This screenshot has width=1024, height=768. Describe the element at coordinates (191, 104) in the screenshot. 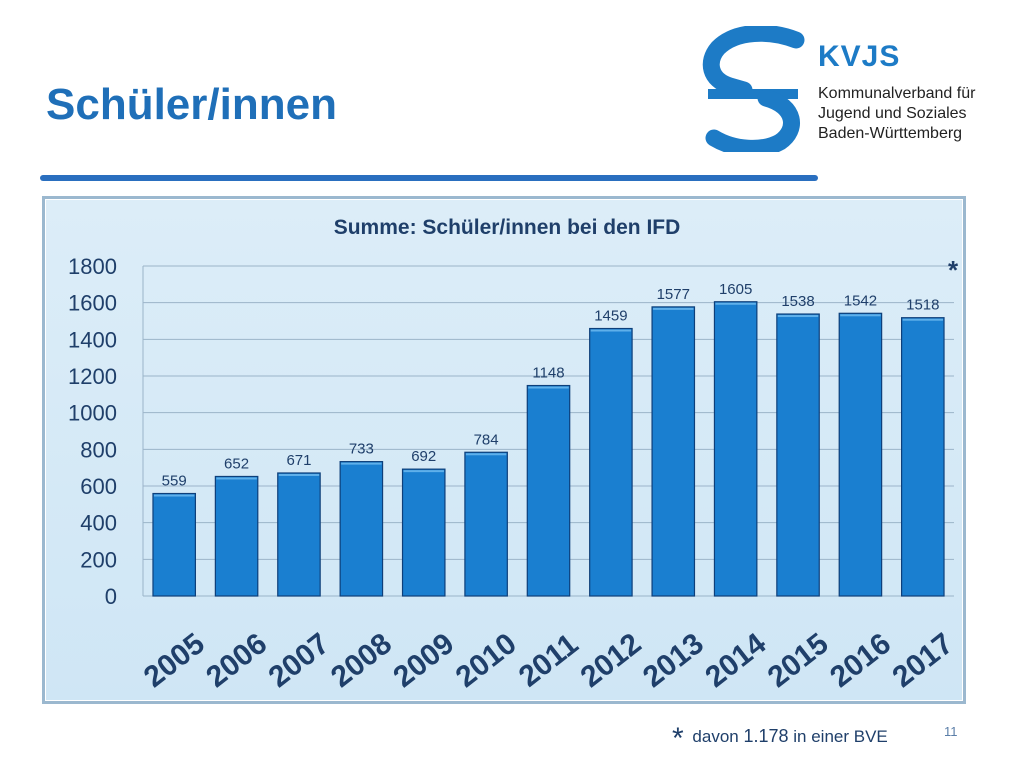

I see `slide-title: Schüler/innen` at that location.